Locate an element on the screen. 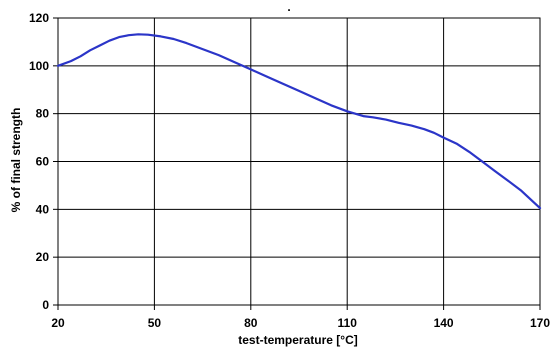 The image size is (552, 349). y-tick-labels: 0 20 40 60 80 100 120 is located at coordinates (39, 161).